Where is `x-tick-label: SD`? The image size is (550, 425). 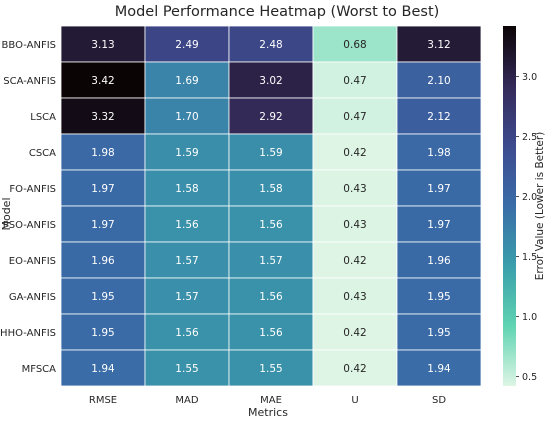
x-tick-label: SD is located at coordinates (439, 400).